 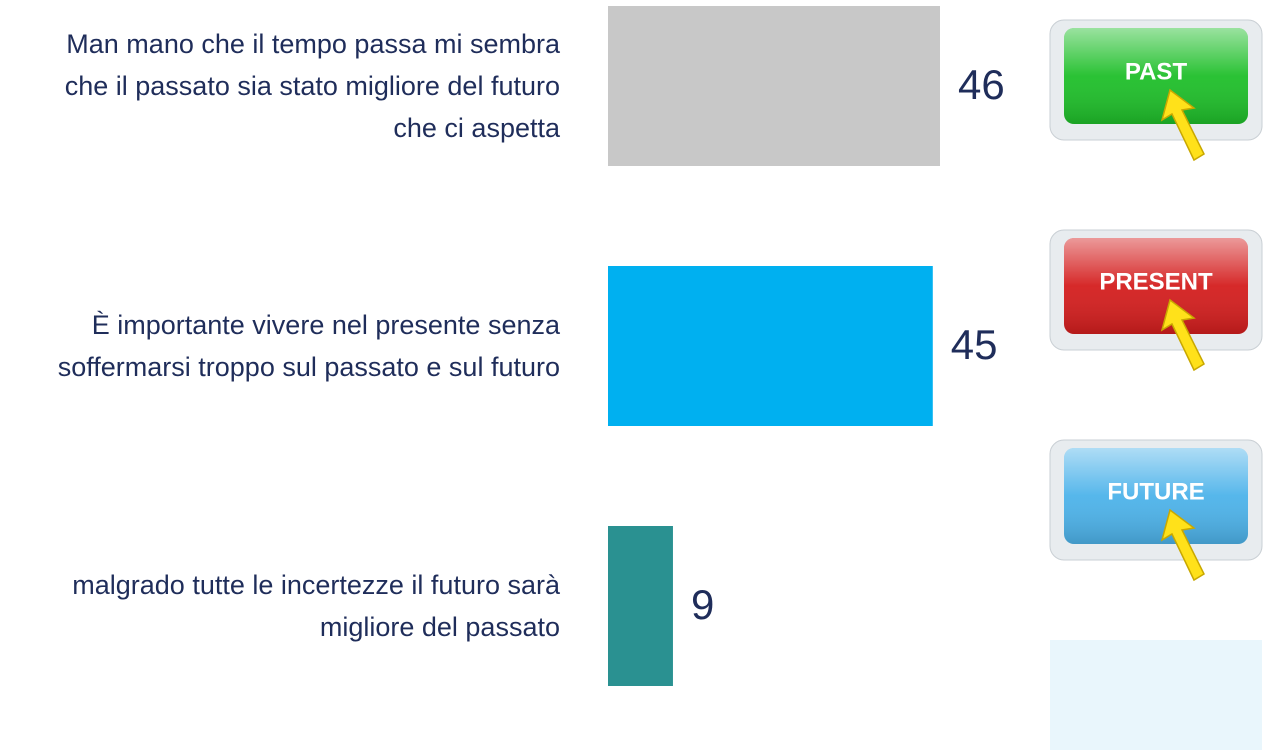 I want to click on button-label: PRESENT, so click(x=1156, y=281).